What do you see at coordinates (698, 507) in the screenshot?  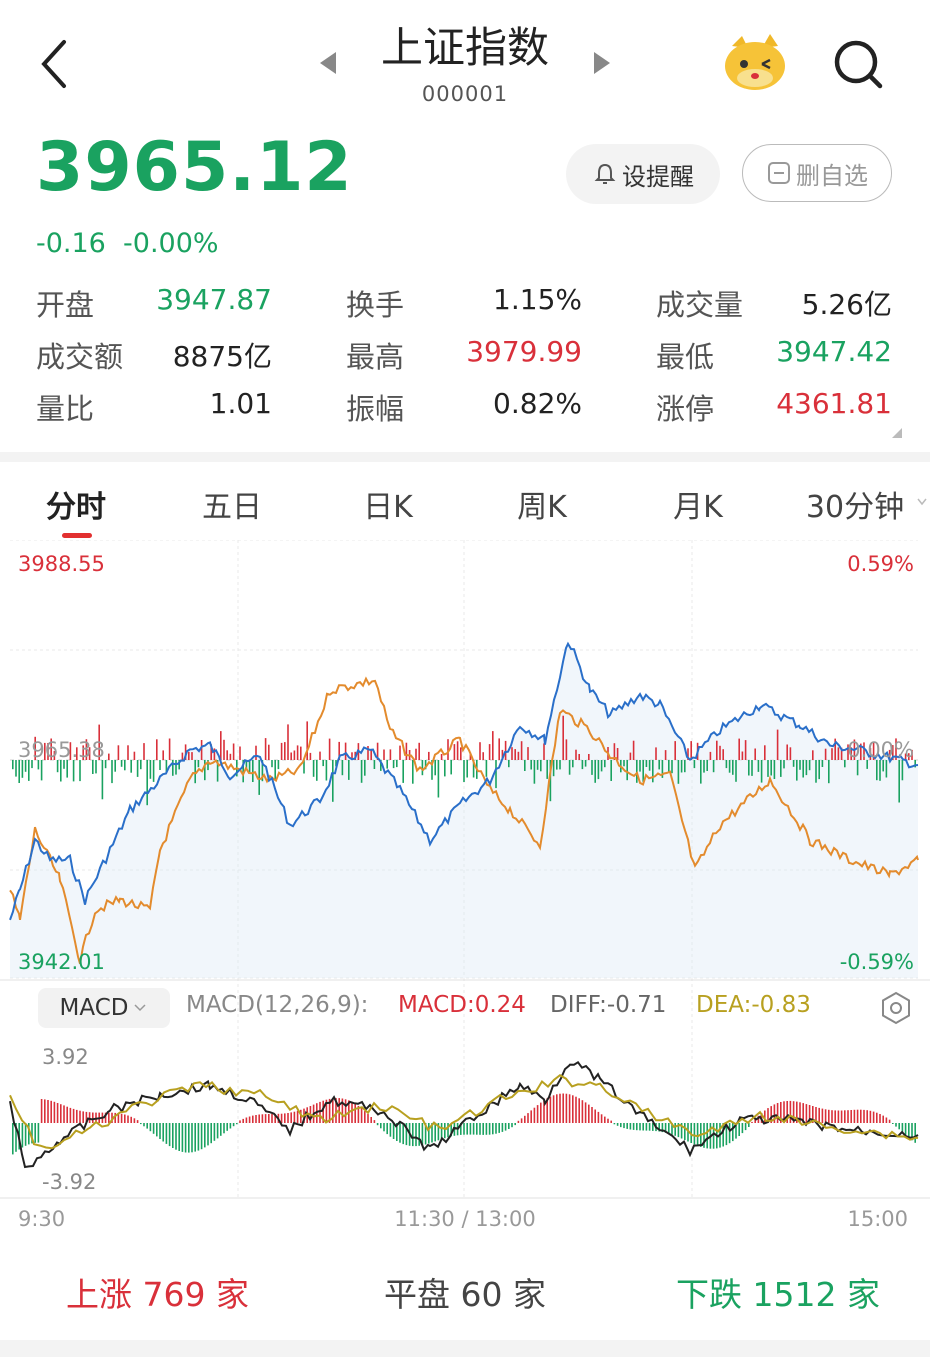 I see `tab-monthly-k: 月K` at bounding box center [698, 507].